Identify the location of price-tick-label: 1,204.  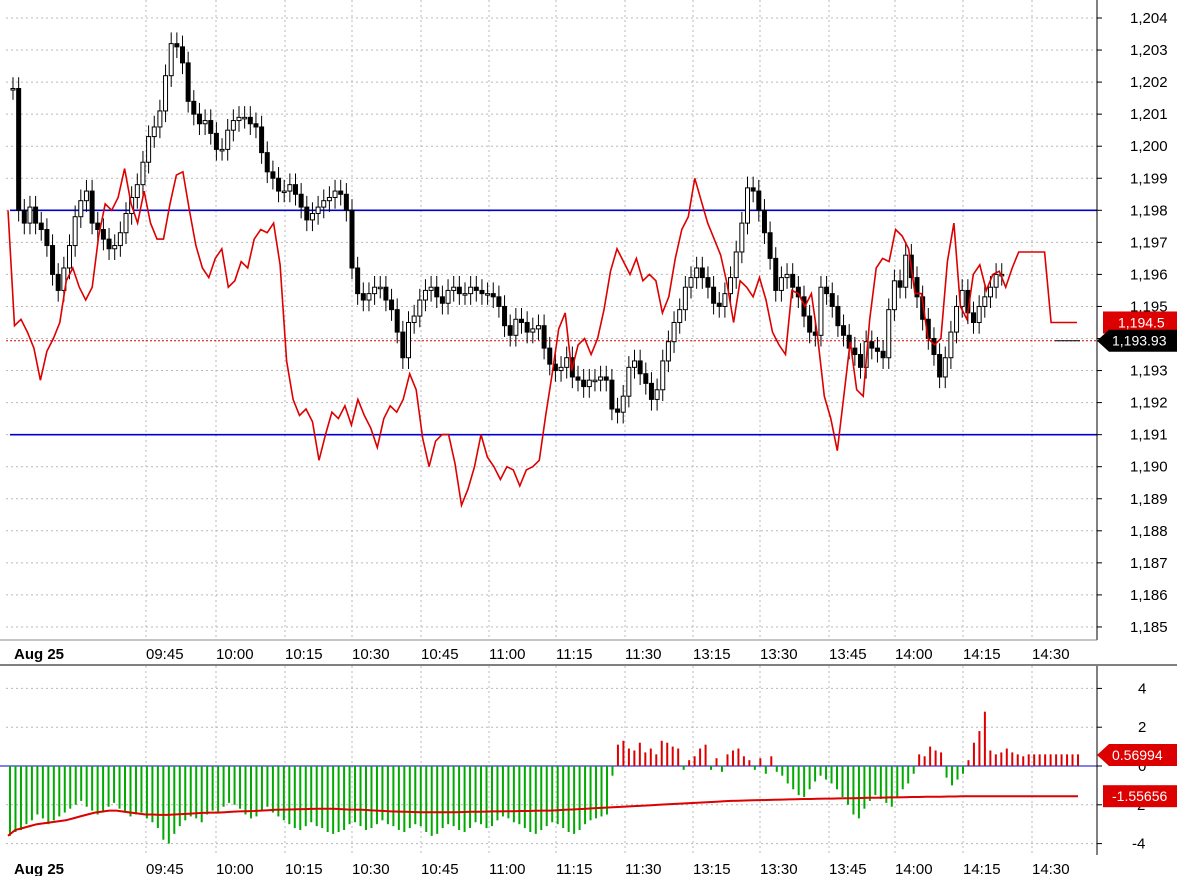
(1149, 18).